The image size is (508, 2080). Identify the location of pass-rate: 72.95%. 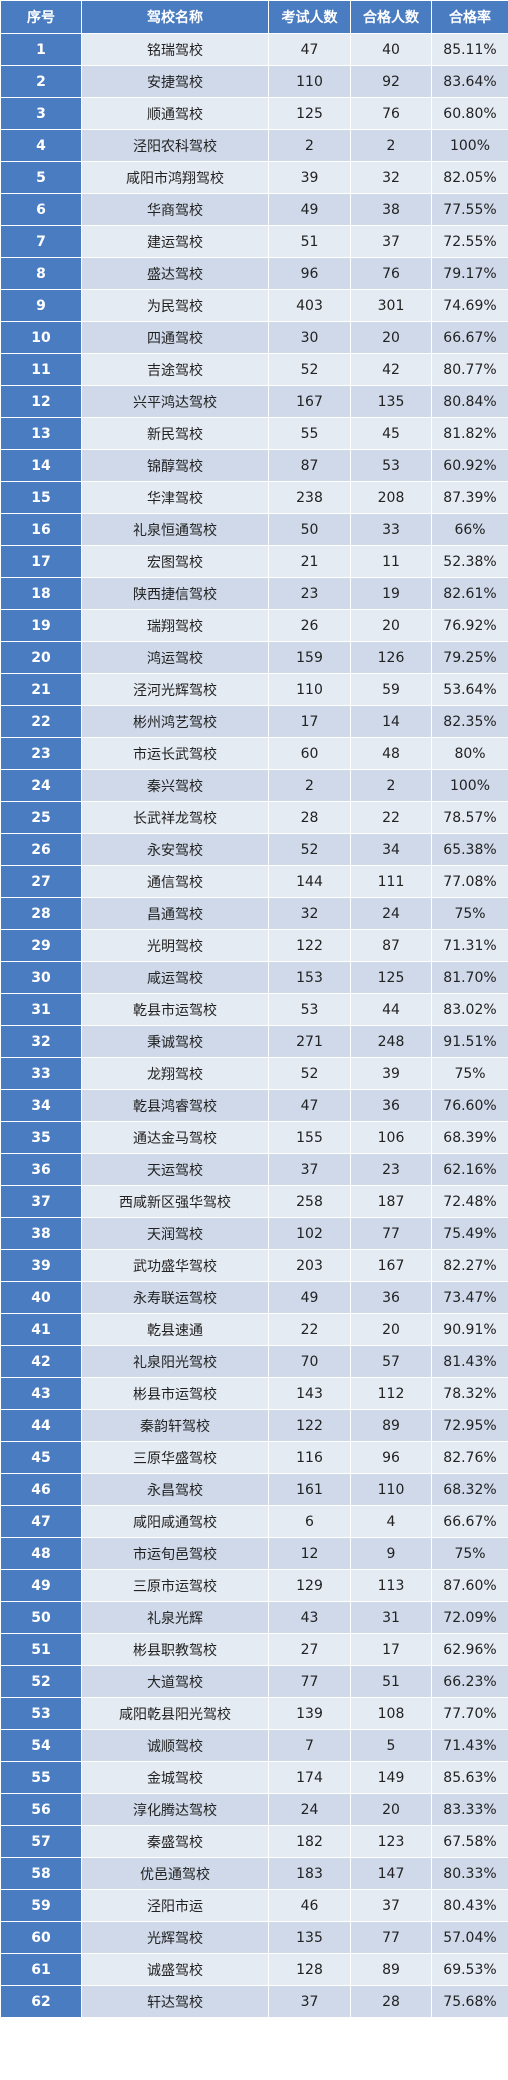
(469, 1425).